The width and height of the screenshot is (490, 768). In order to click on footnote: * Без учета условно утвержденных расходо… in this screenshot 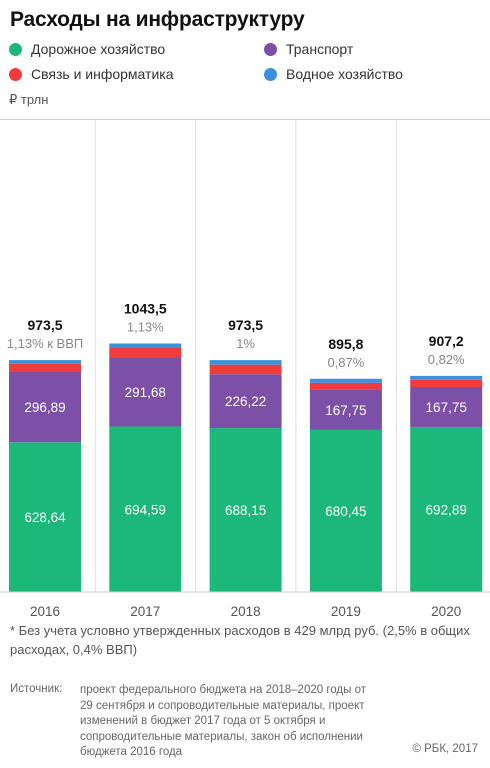, I will do `click(240, 640)`.